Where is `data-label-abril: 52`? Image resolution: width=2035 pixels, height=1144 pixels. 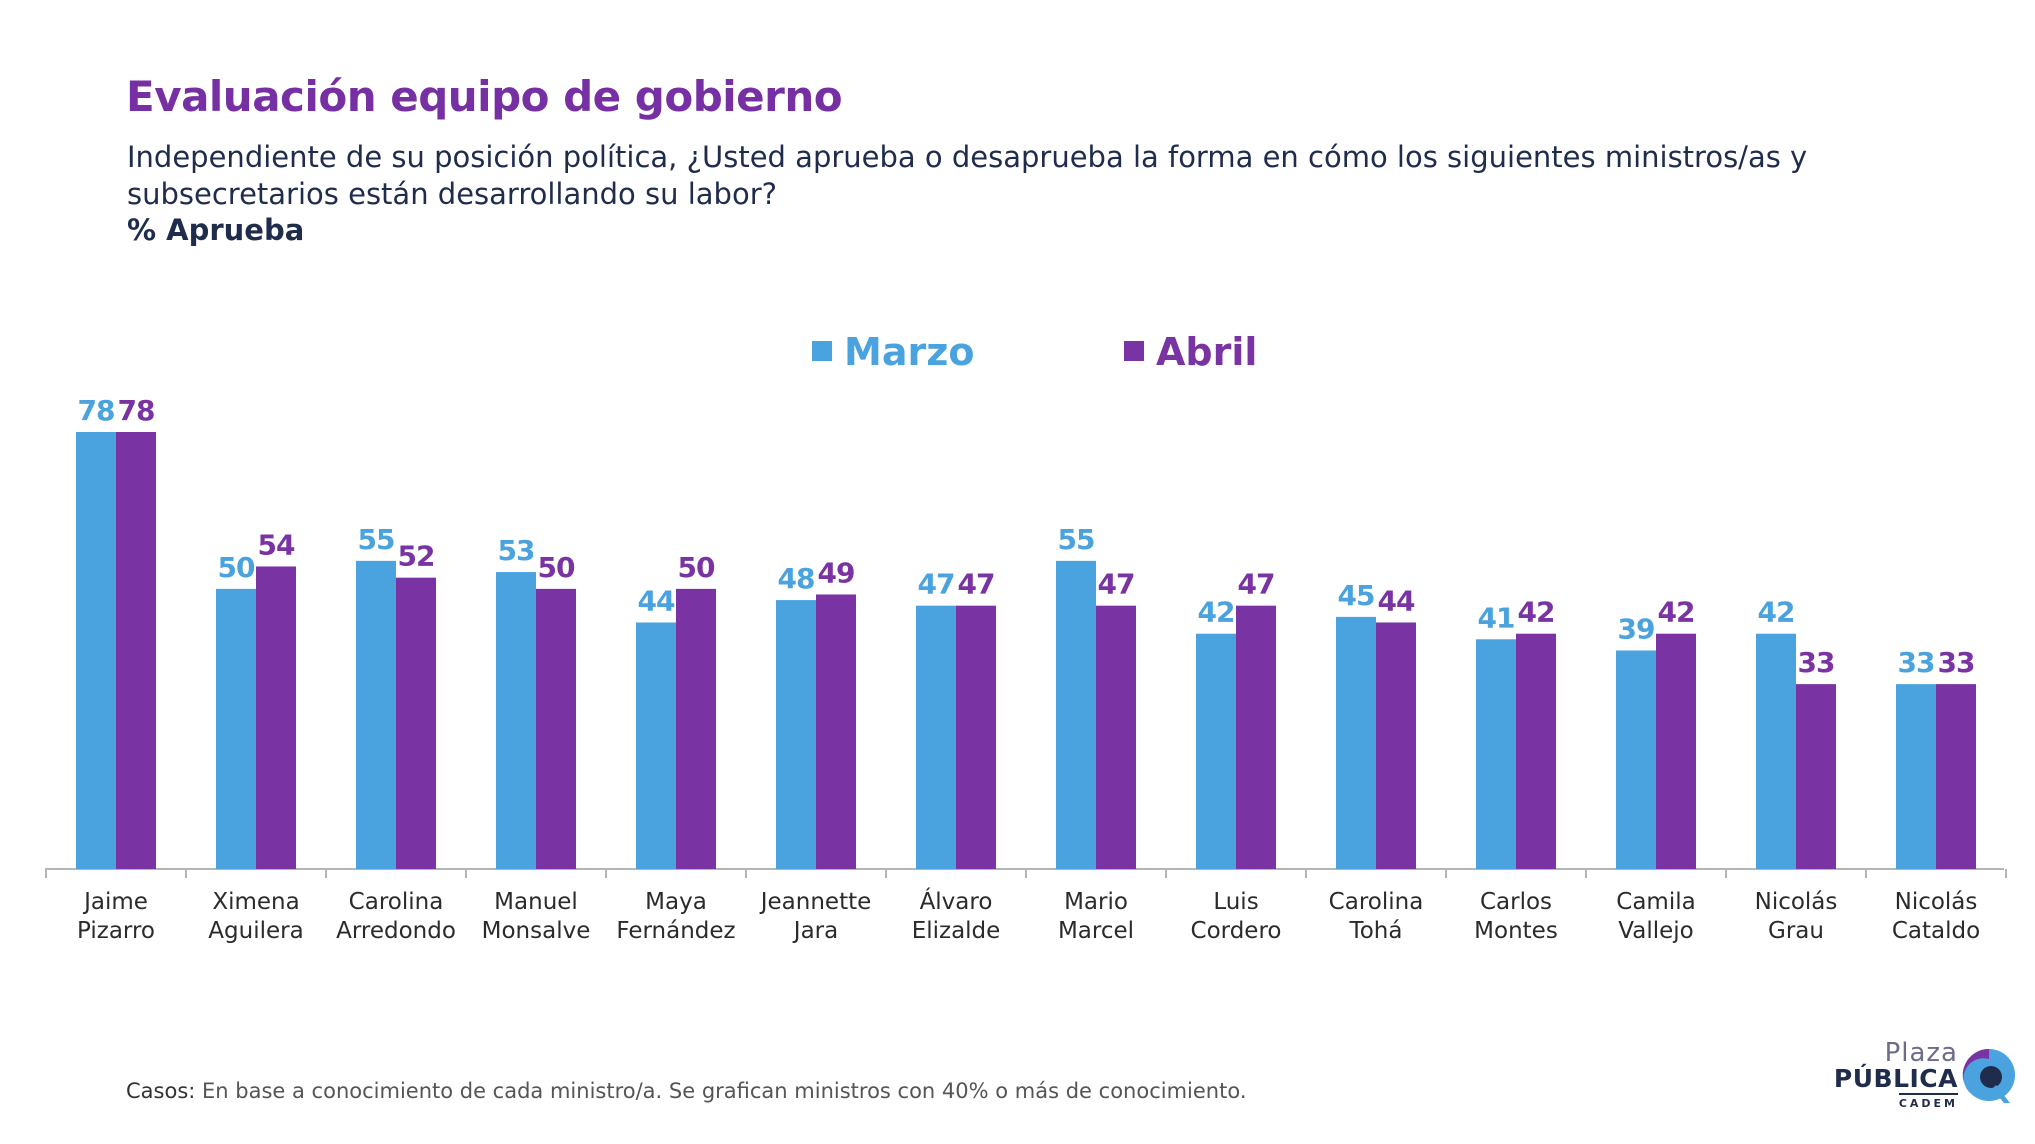 data-label-abril: 52 is located at coordinates (416, 556).